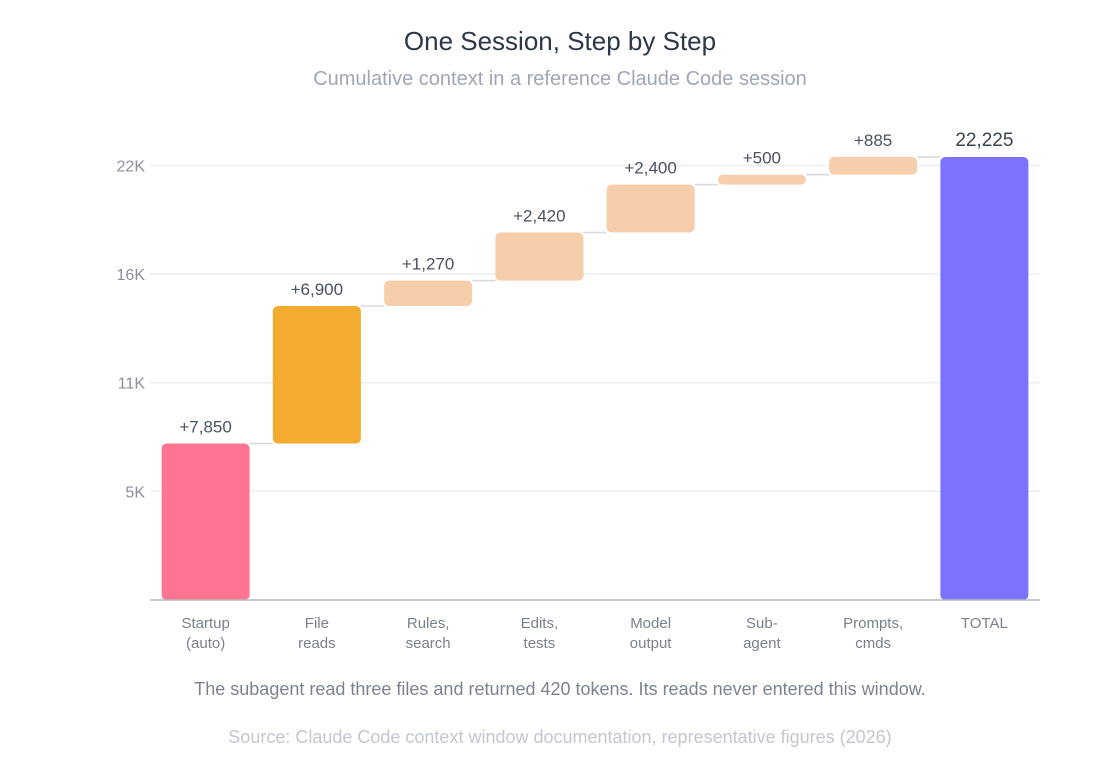 The height and width of the screenshot is (760, 1120). Describe the element at coordinates (205, 623) in the screenshot. I see `x-tick-label: Startup` at that location.